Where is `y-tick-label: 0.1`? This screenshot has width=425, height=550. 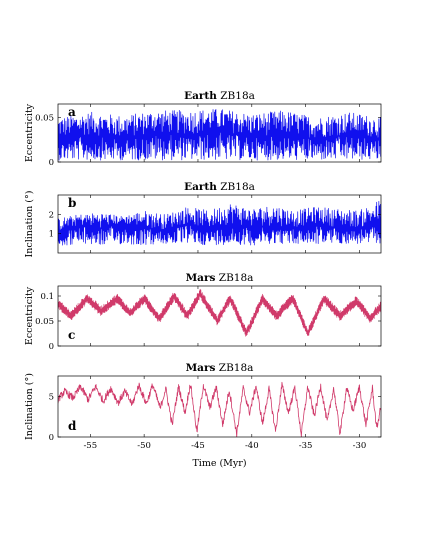
y-tick-label: 0.1 is located at coordinates (47, 297).